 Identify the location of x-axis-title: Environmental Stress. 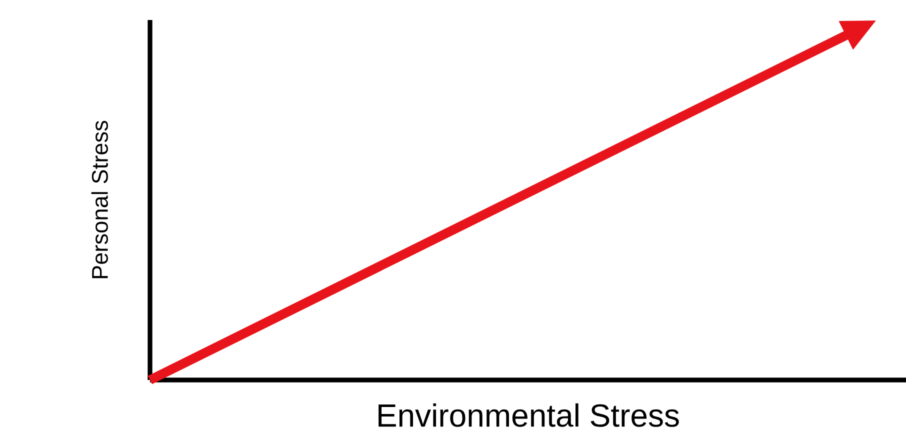
(528, 415).